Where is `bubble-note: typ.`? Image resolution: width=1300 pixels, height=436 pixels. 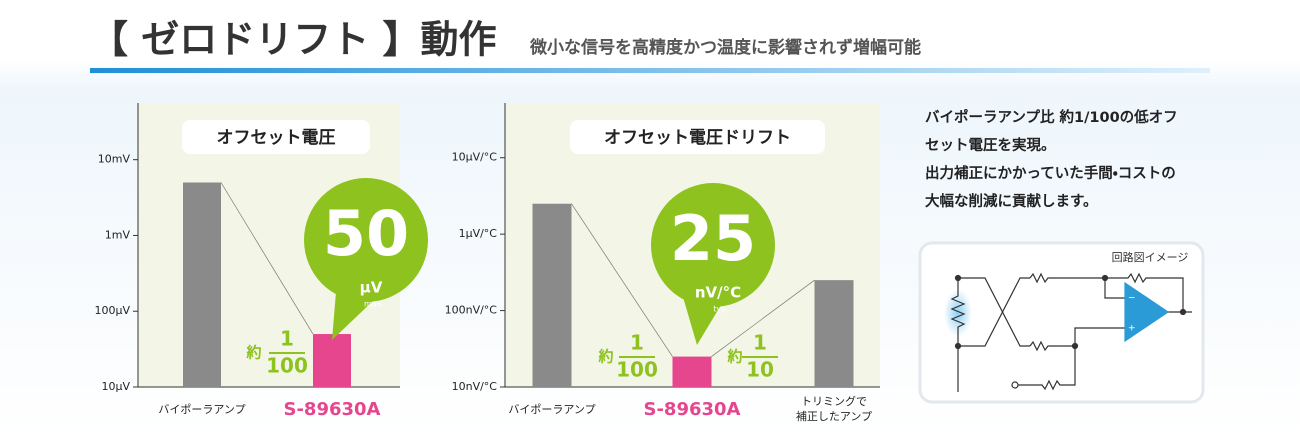 bubble-note: typ. is located at coordinates (721, 309).